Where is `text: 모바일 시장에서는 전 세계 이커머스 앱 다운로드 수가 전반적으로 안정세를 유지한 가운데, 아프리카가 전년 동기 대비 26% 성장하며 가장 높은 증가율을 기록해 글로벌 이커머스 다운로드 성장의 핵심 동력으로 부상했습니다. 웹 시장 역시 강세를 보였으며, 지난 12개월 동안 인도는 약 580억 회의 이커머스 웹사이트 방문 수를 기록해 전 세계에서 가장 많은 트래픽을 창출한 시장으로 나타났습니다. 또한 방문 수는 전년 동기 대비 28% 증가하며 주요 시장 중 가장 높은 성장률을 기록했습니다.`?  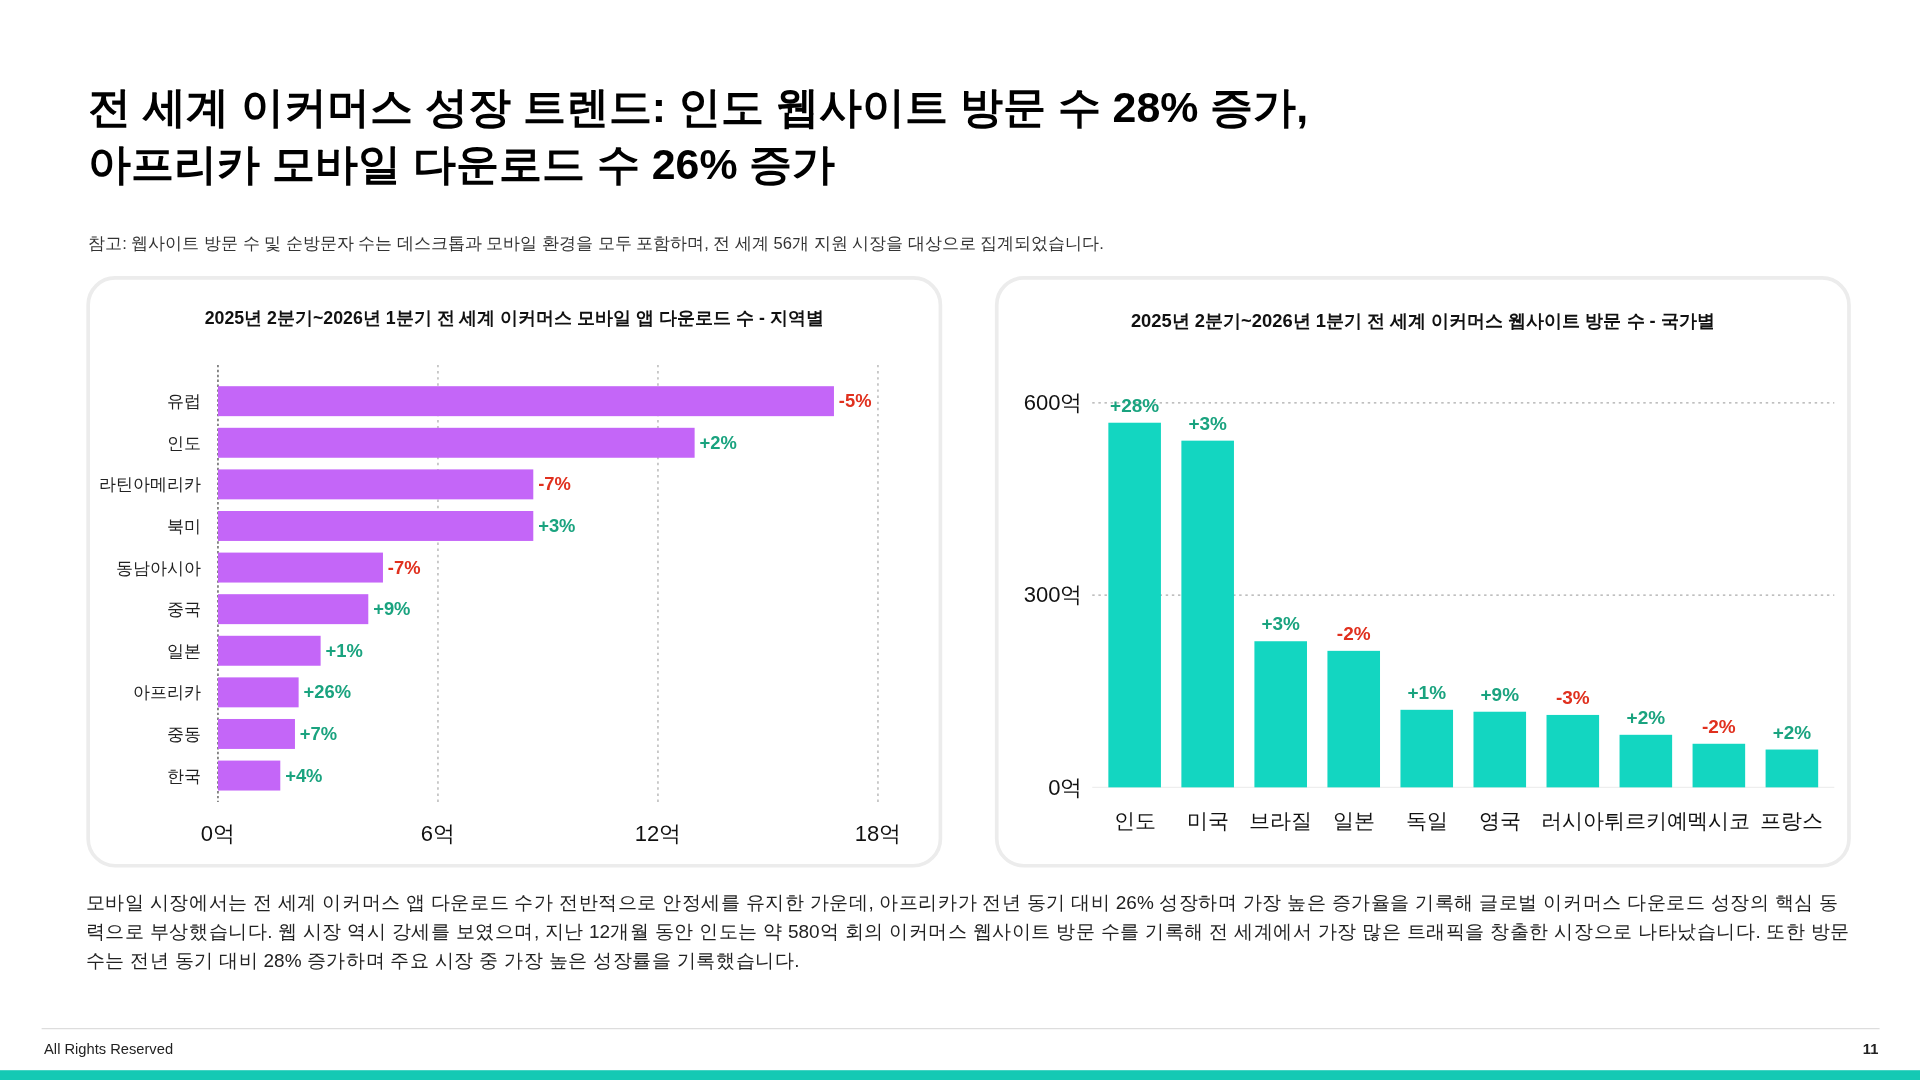
text: 모바일 시장에서는 전 세계 이커머스 앱 다운로드 수가 전반적으로 안정세를 유지한 가운데, 아프리카가 전년 동기 대비 26% 성장하며 가장 높은 증가율을 기록해 글로벌 이커머스 다운로드 성장의 핵심 동력으로 부상했습니다. 웹 시장 역시 강세를 보였으며, 지난 12개월 동안 인도는 약 580억 회의 이커머스 웹사이트 방문 수를 기록해 전 세계에서 가장 많은 트래픽을 창출한 시장으로 나타났습니다. 또한 방문 수는 전년 동기 대비 28% 증가하며 주요 시장 중 가장 높은 성장률을 기록했습니다. is located at coordinates (968, 931).